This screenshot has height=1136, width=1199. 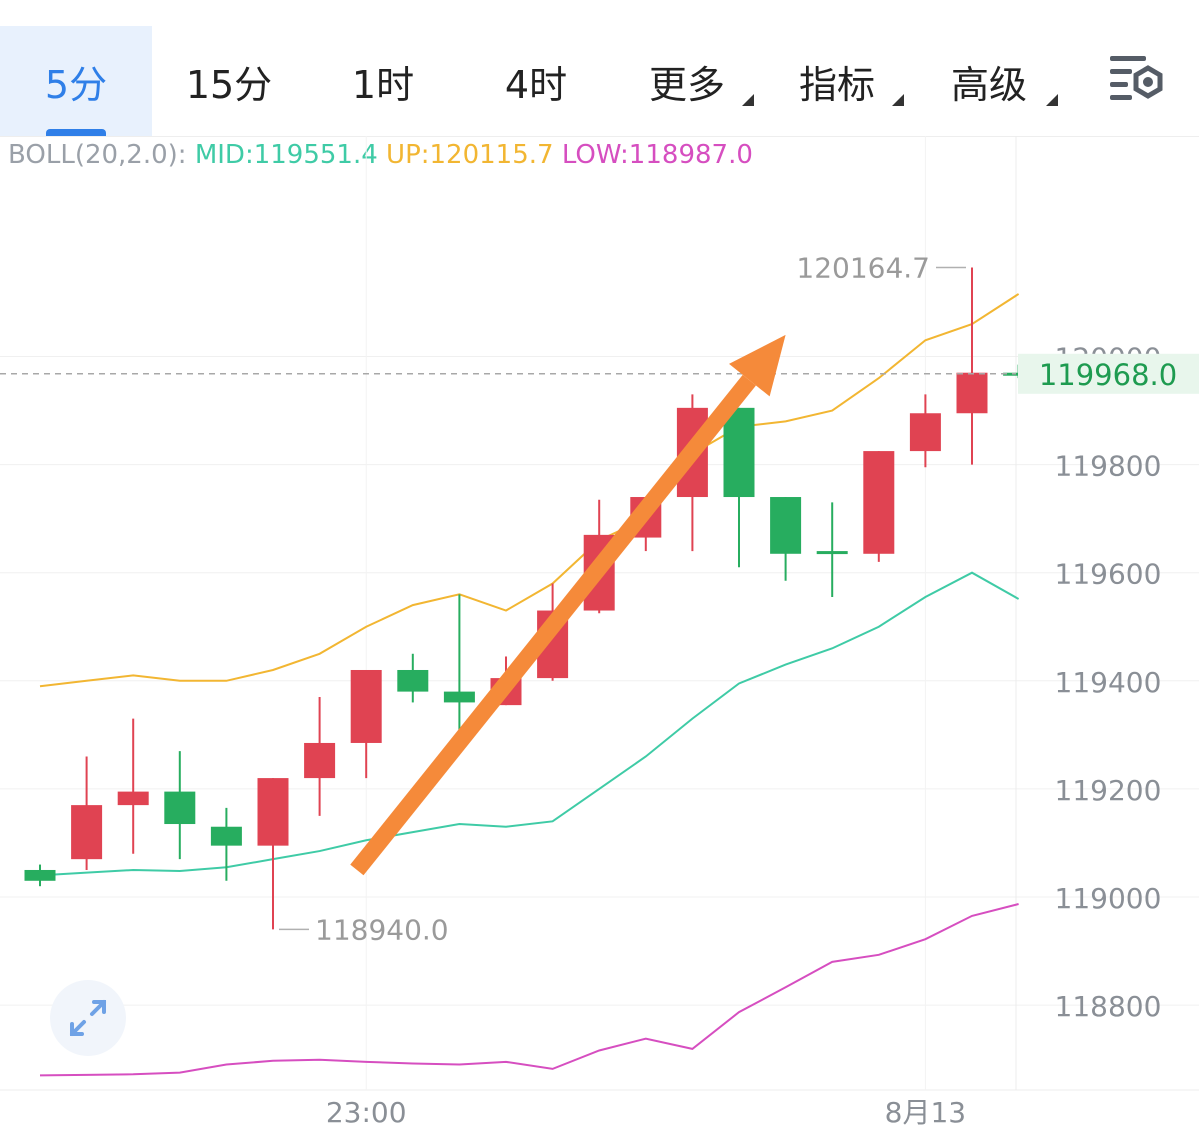 I want to click on chart-settings-button, so click(x=1133, y=82).